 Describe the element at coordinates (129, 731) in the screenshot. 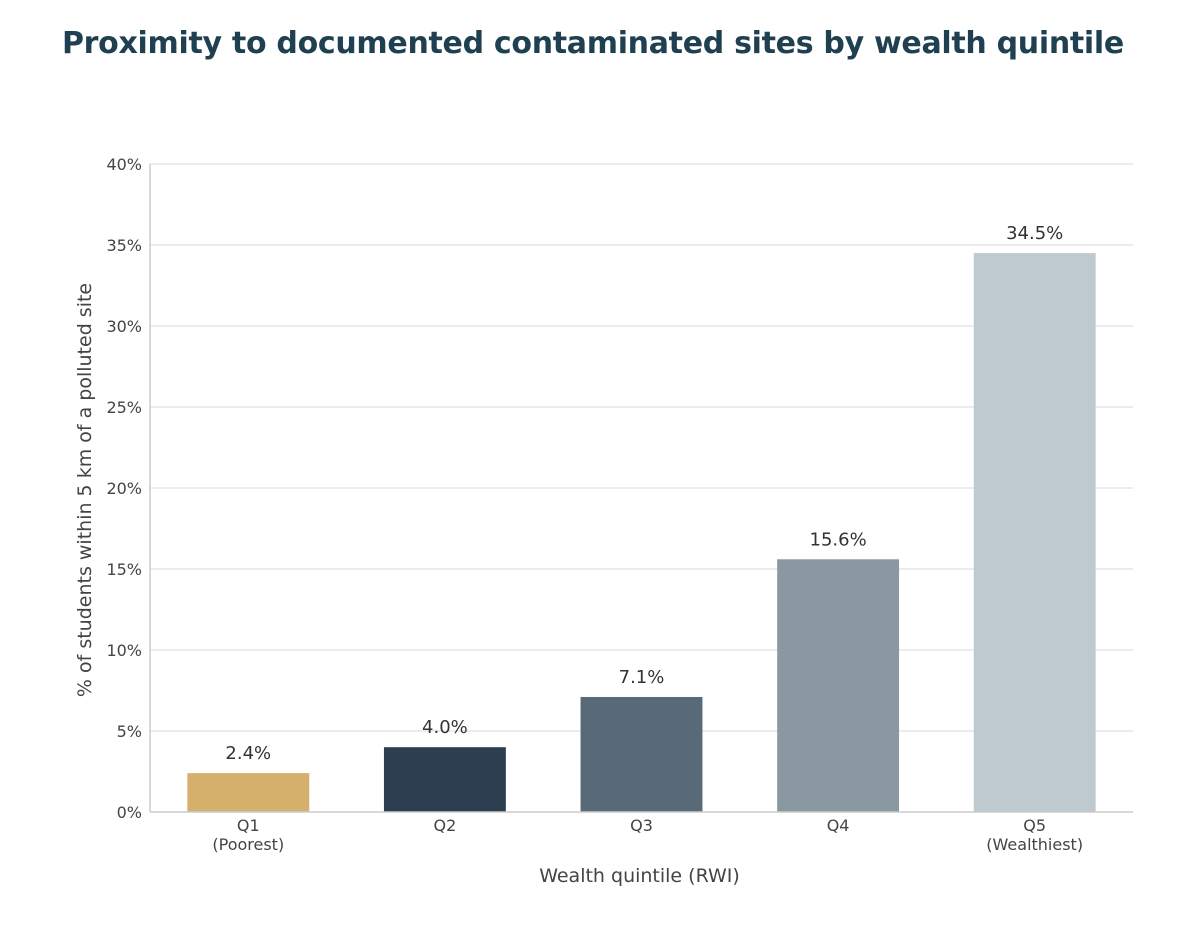

I see `y-tick-label: 5%` at that location.